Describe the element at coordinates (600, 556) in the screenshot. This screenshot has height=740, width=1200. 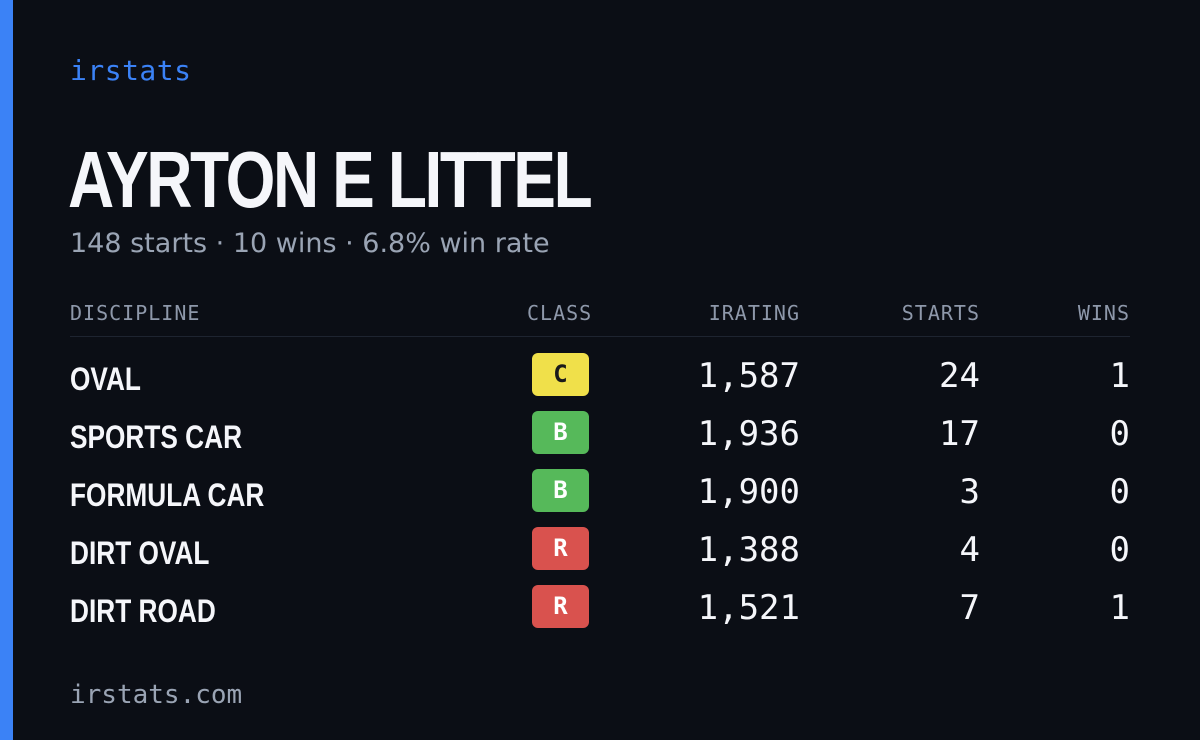
I see `table-row: DIRT OVAL R 1,388 4 0` at that location.